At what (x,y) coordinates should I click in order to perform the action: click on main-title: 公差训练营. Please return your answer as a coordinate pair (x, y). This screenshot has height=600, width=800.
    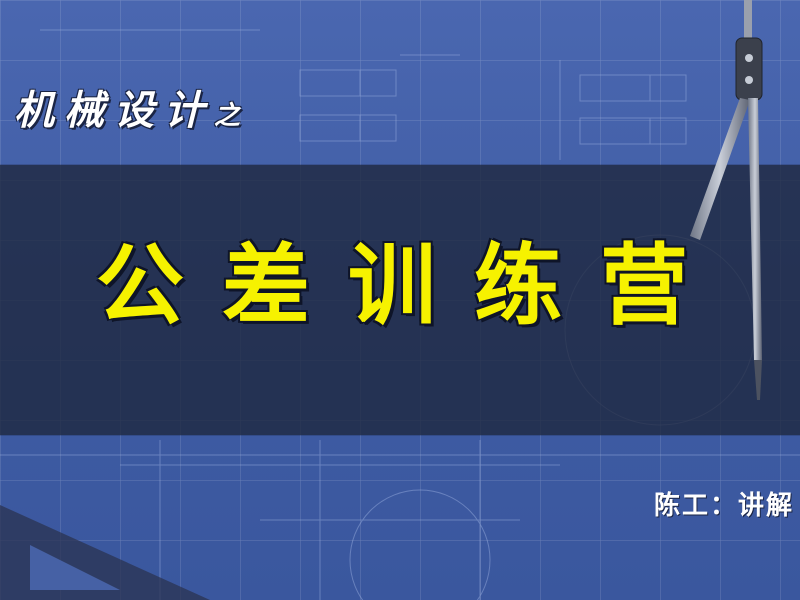
    Looking at the image, I should click on (410, 285).